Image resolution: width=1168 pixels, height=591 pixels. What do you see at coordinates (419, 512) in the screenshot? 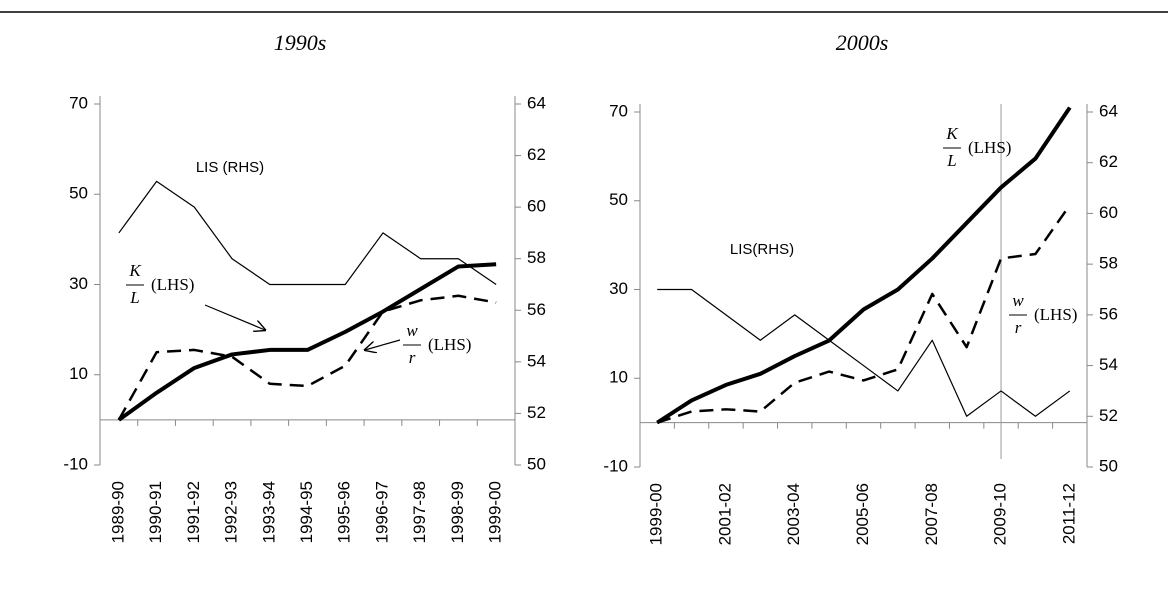
I see `x-tick-label: 1997-98` at bounding box center [419, 512].